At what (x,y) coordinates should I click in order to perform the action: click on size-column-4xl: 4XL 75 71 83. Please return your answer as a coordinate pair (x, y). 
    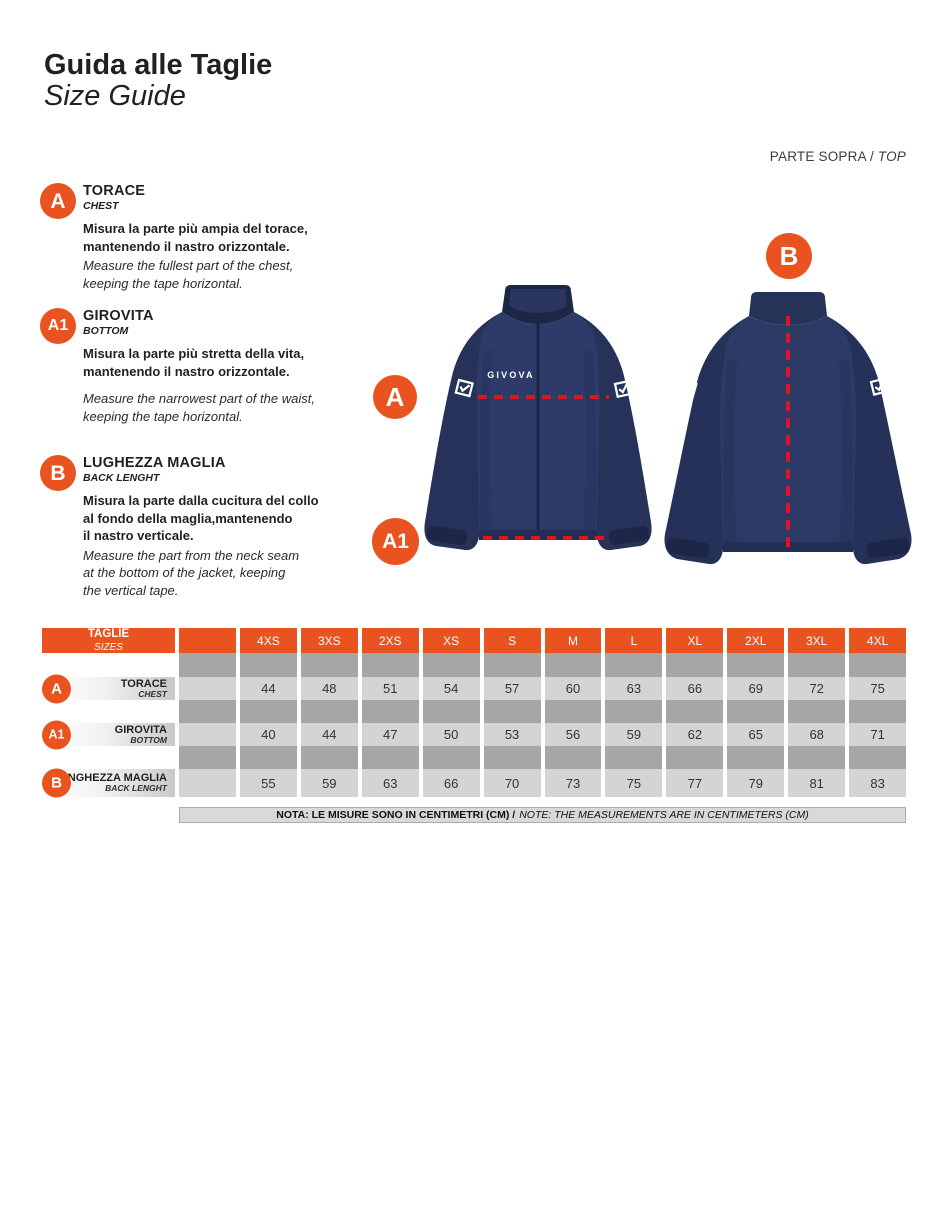
    Looking at the image, I should click on (878, 712).